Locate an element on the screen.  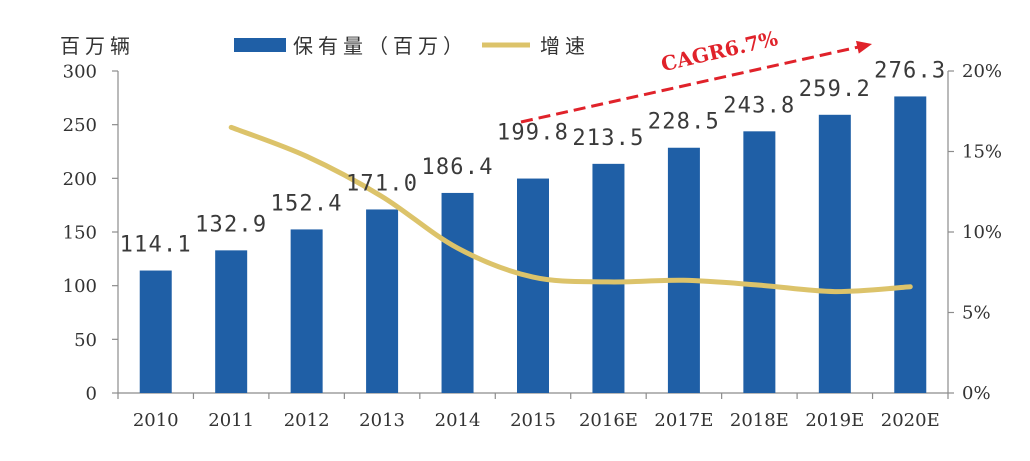
bar-2012 is located at coordinates (306, 311).